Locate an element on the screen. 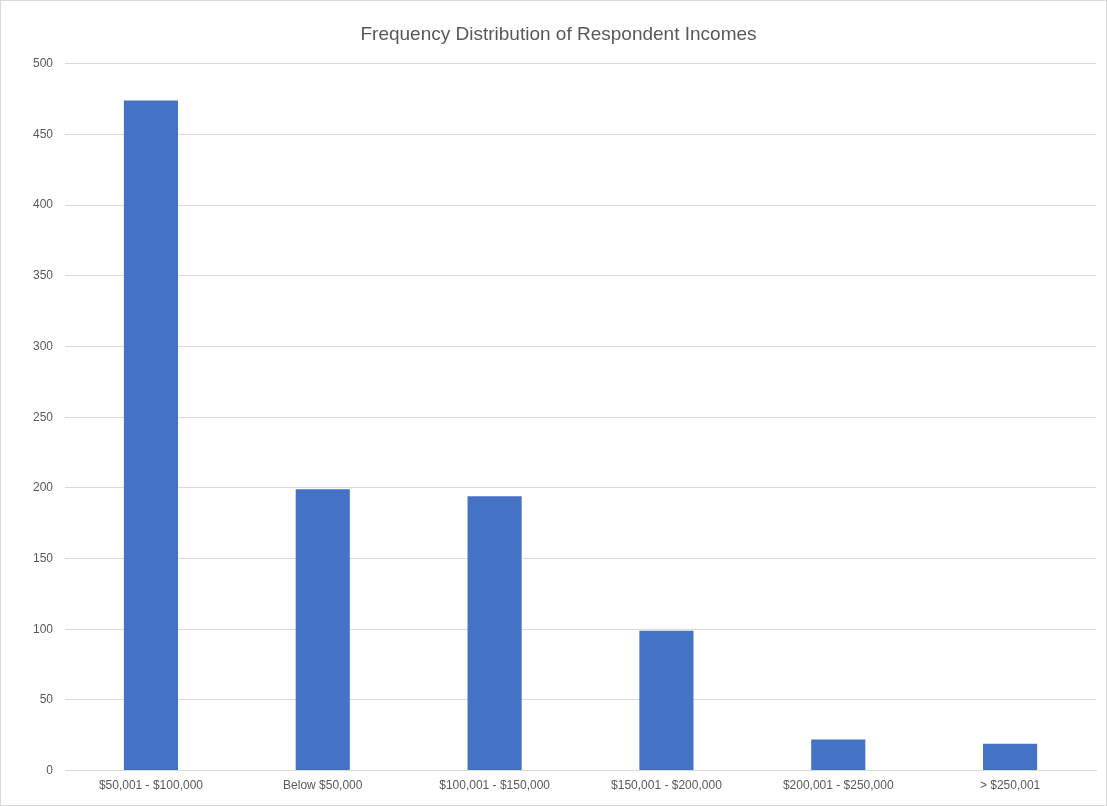 Image resolution: width=1107 pixels, height=806 pixels. x-tick-label: $100,001 - $150,000 is located at coordinates (495, 785).